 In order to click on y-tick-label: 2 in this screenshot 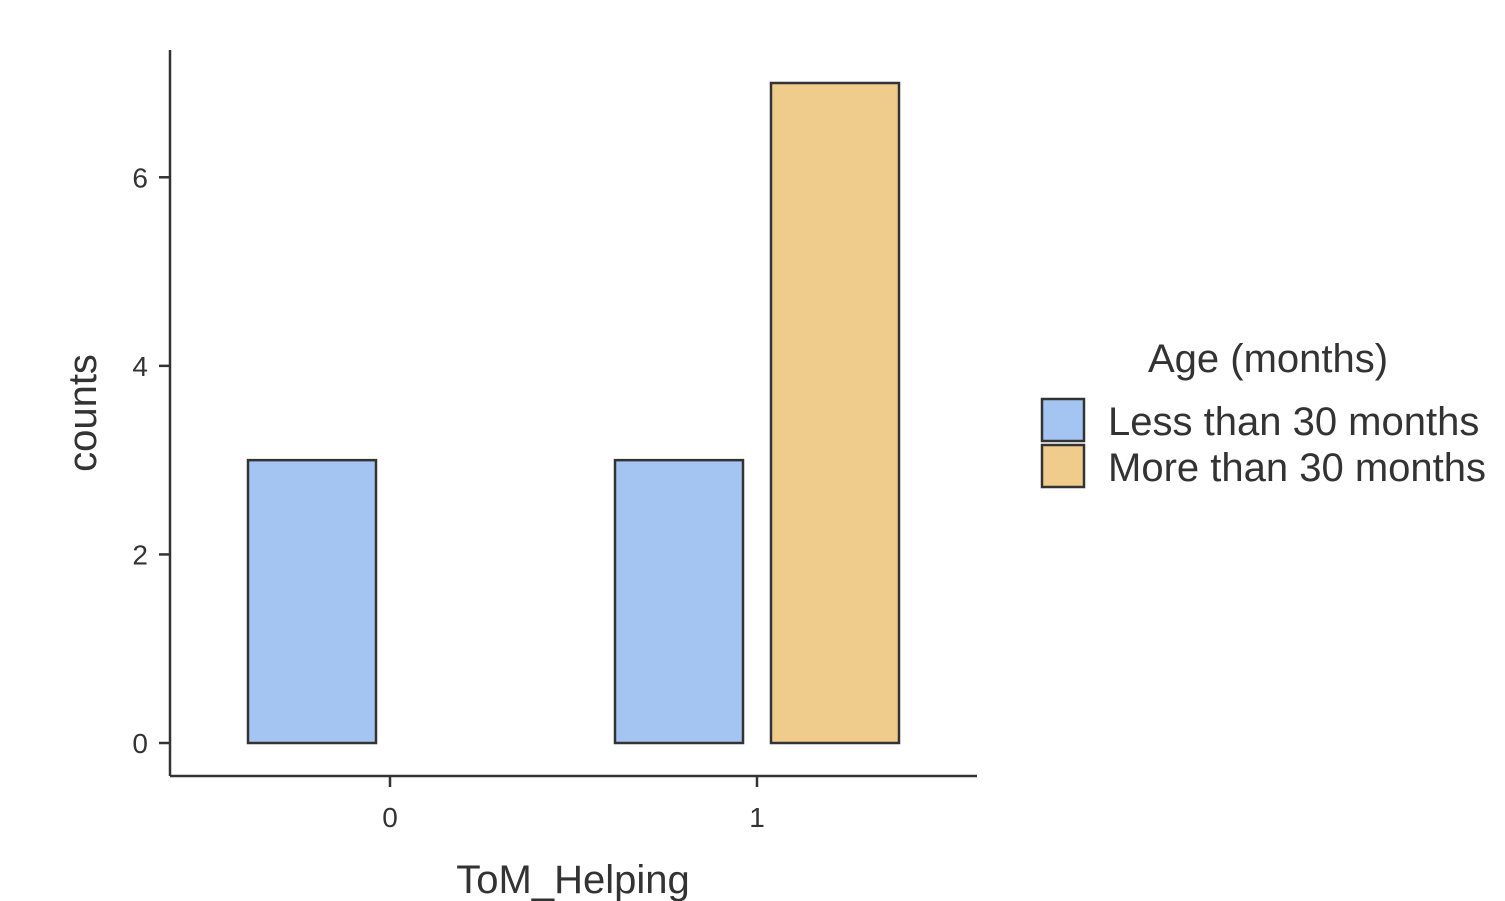, I will do `click(140, 554)`.